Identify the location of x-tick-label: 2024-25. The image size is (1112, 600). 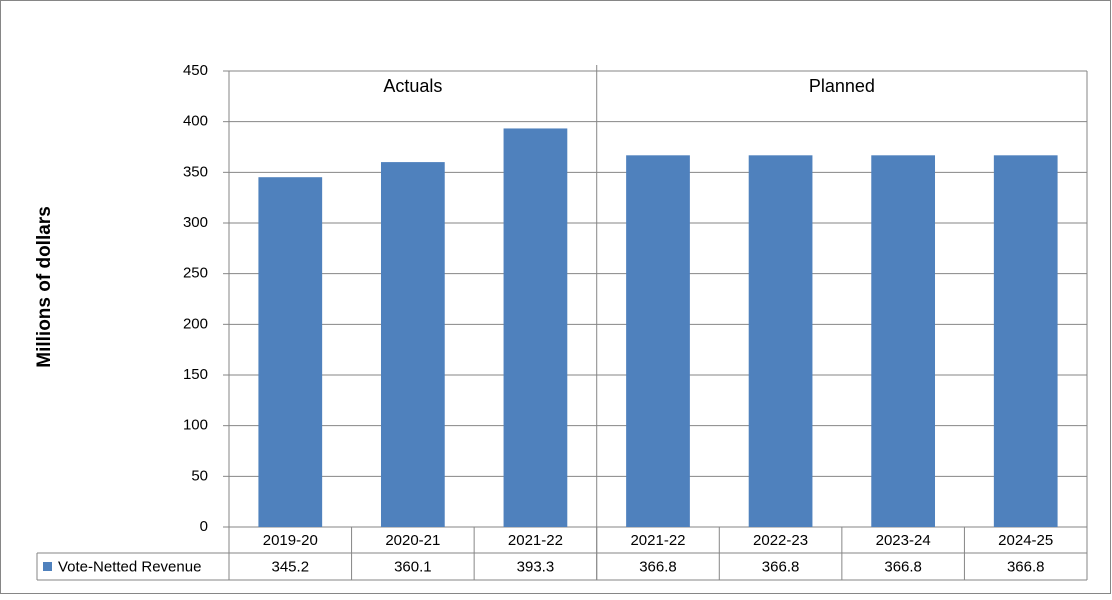
(1025, 540).